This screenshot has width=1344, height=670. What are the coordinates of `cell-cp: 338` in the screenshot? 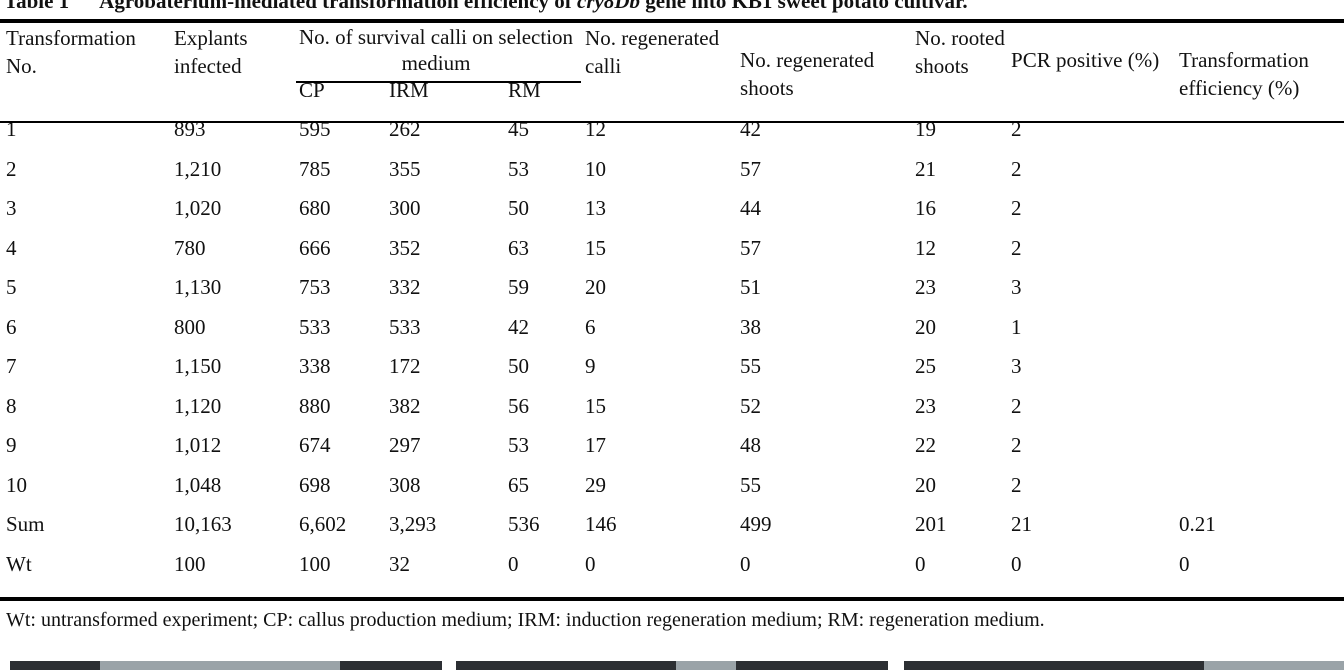 It's located at (315, 366).